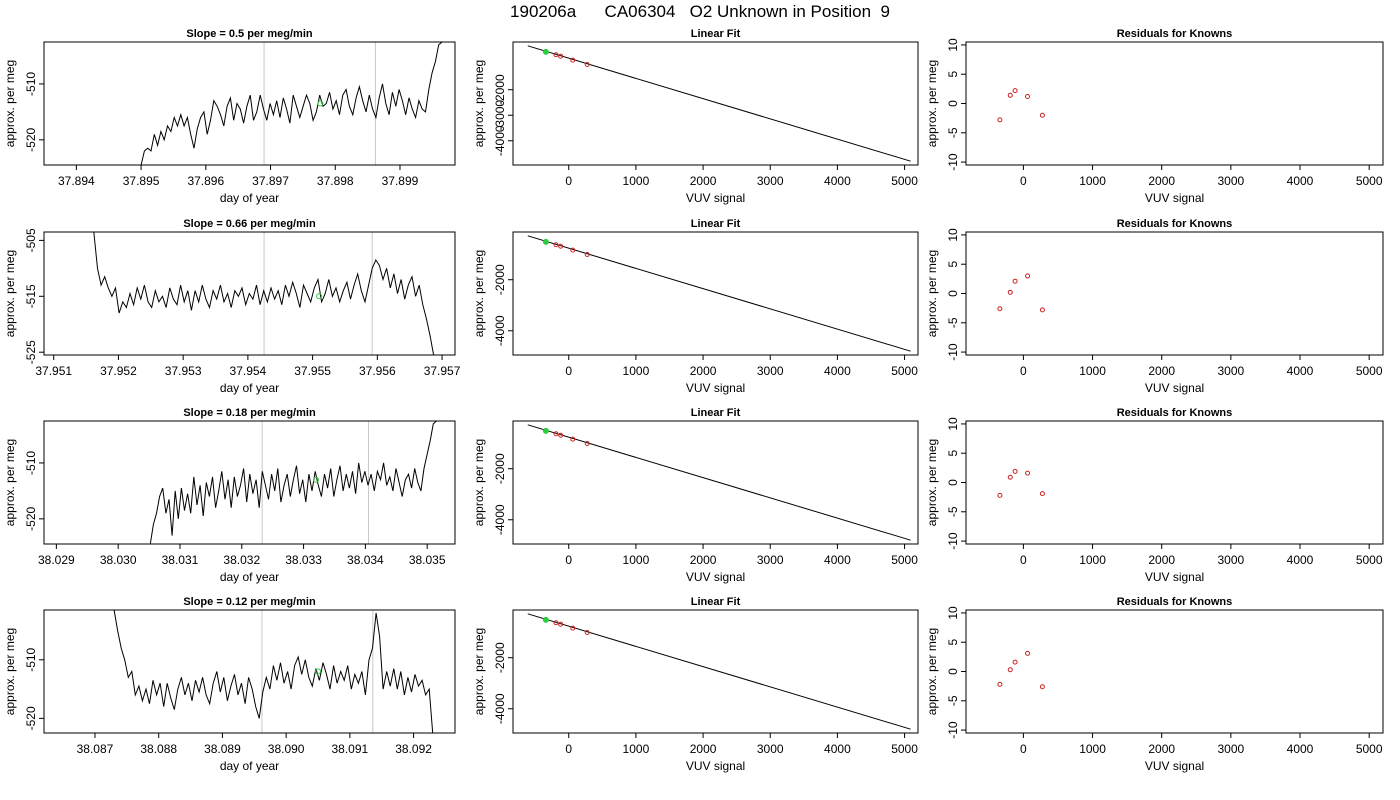  Describe the element at coordinates (31, 240) in the screenshot. I see `y-tick-label: -505` at that location.